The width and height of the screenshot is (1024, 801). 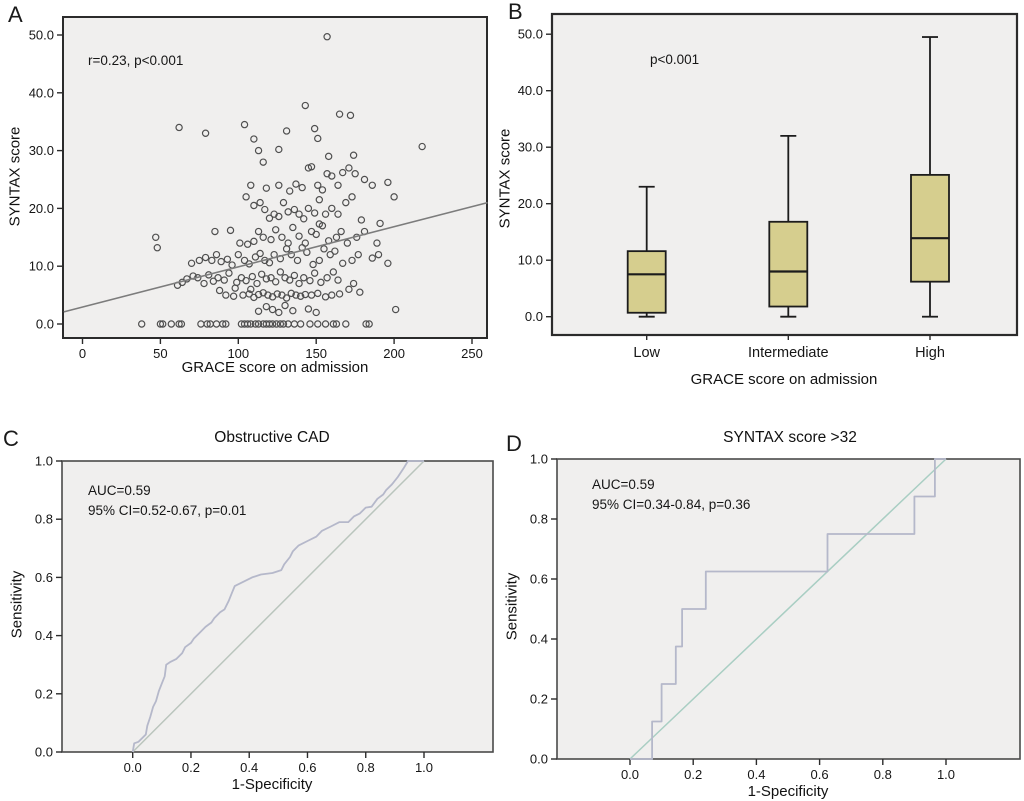 I want to click on panel-c-title: Obstructive CAD, so click(x=272, y=437).